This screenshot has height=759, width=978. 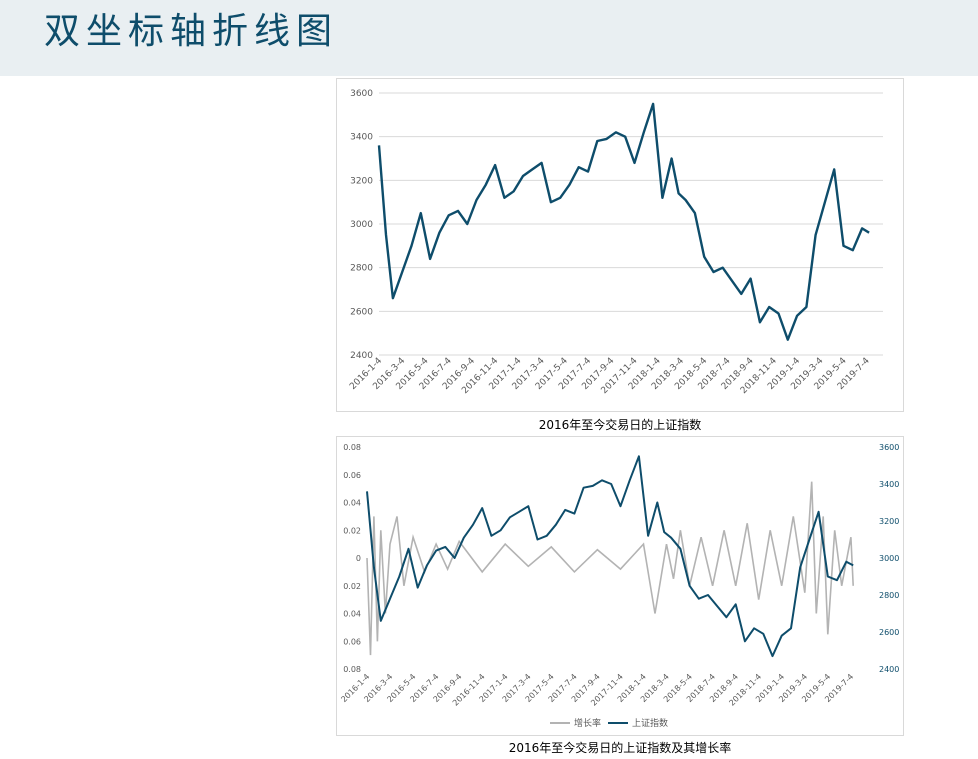 I want to click on chart1-ytick-label: 3600, so click(x=361, y=94).